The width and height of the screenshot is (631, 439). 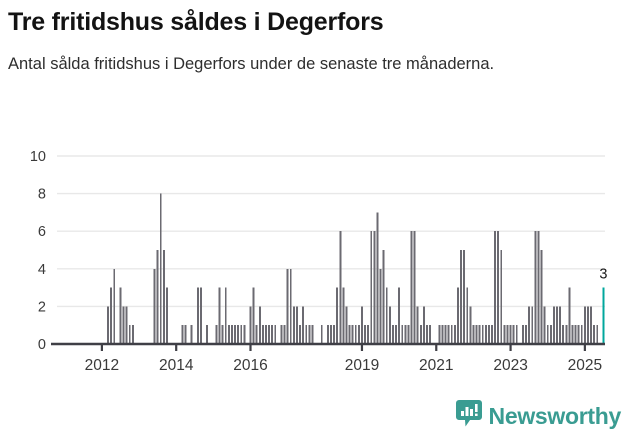 I want to click on highlighted-bar, so click(x=603, y=315).